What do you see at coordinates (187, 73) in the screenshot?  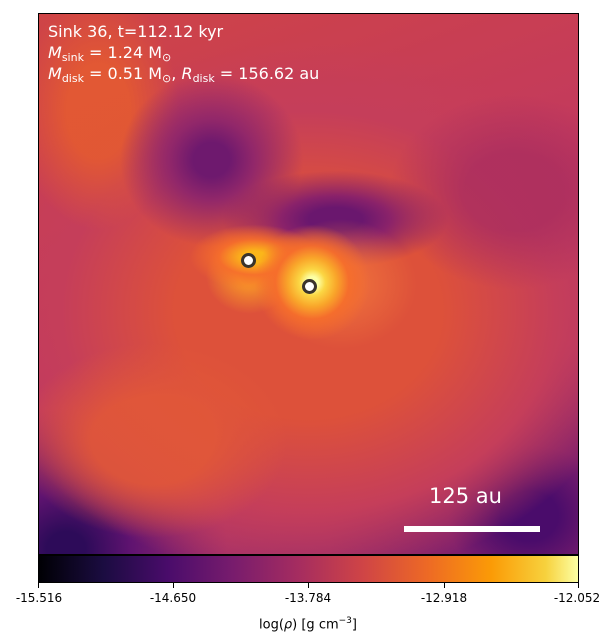 I see `disk-radius-symbol: R` at bounding box center [187, 73].